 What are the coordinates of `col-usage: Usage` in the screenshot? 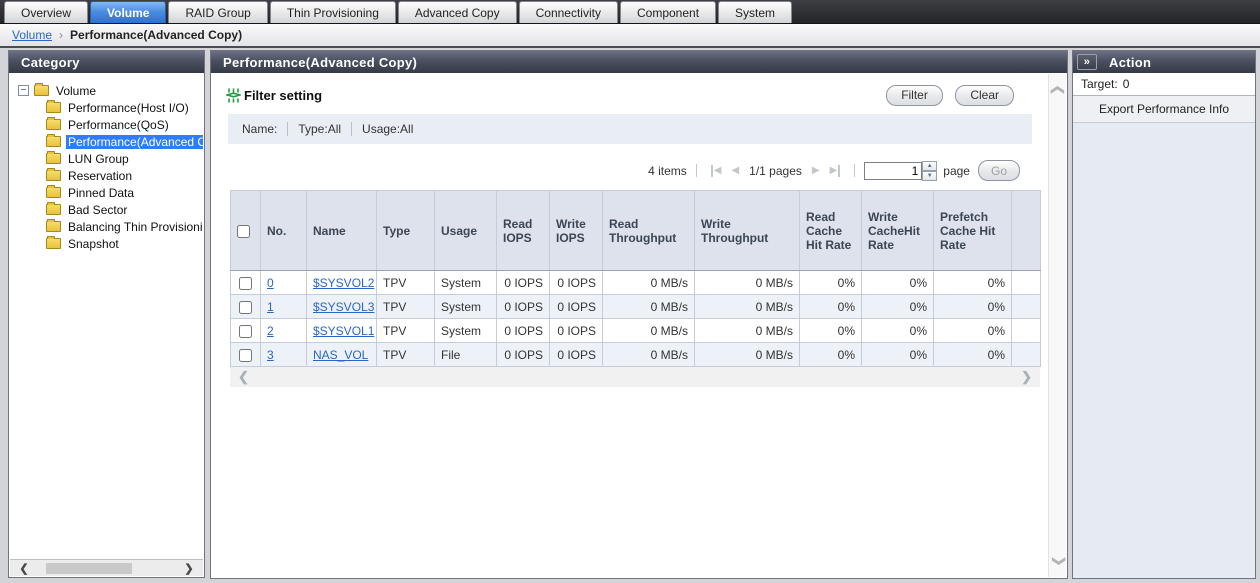 It's located at (465, 230).